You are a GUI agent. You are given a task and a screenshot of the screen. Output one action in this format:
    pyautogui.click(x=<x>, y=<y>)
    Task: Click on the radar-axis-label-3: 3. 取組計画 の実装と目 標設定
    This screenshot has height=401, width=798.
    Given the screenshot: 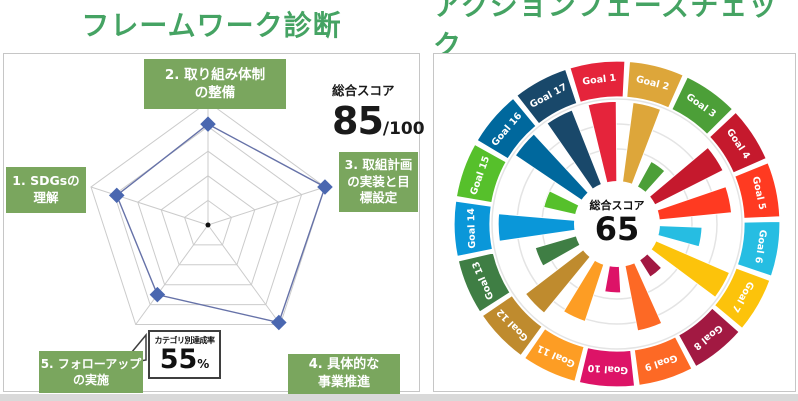 What is the action you would take?
    pyautogui.click(x=378, y=182)
    